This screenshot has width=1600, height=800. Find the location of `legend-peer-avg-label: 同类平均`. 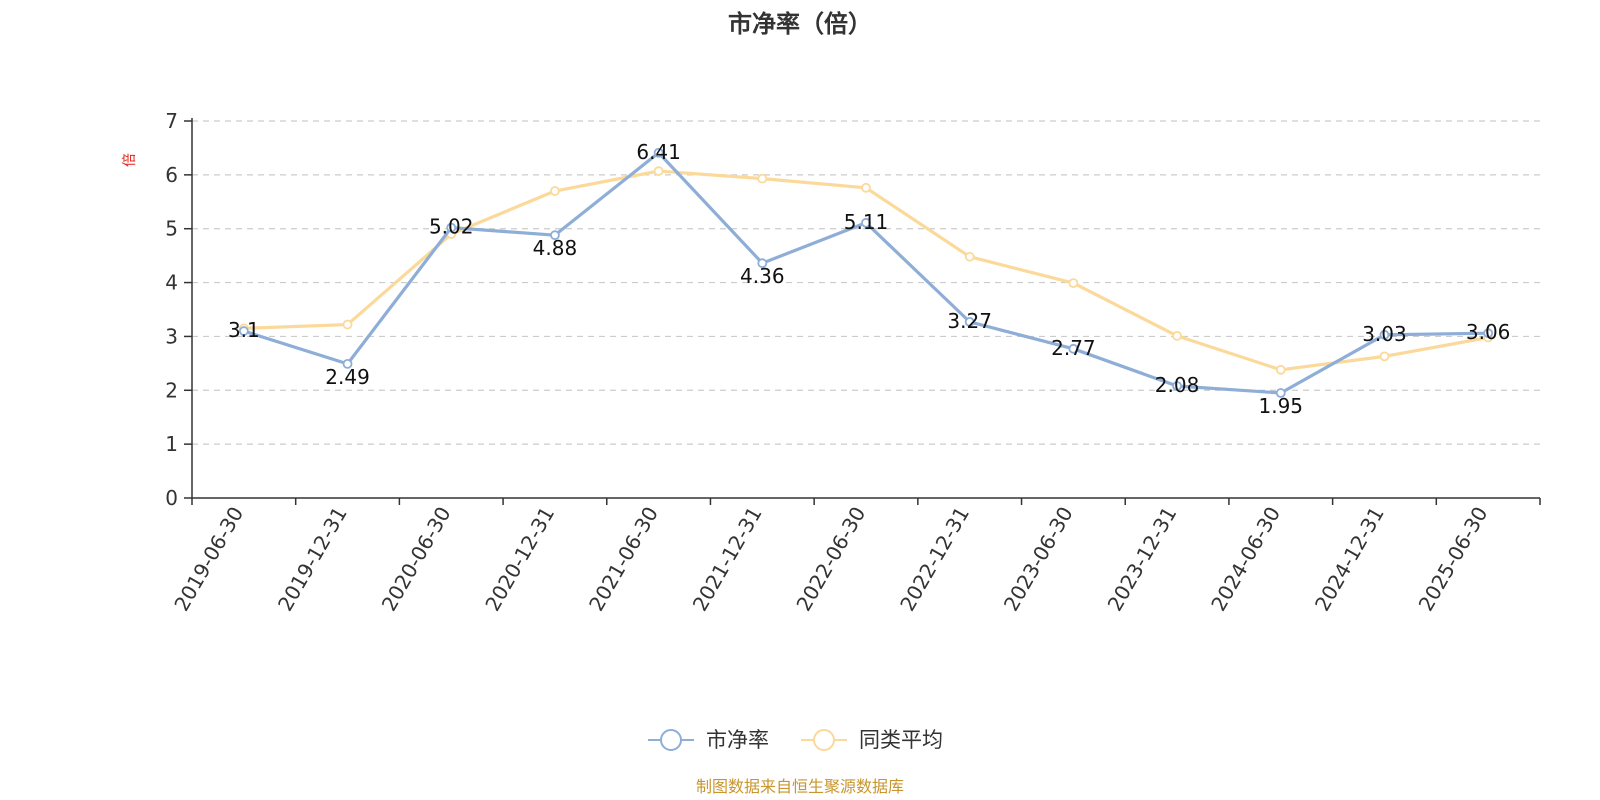

legend-peer-avg-label: 同类平均 is located at coordinates (901, 740).